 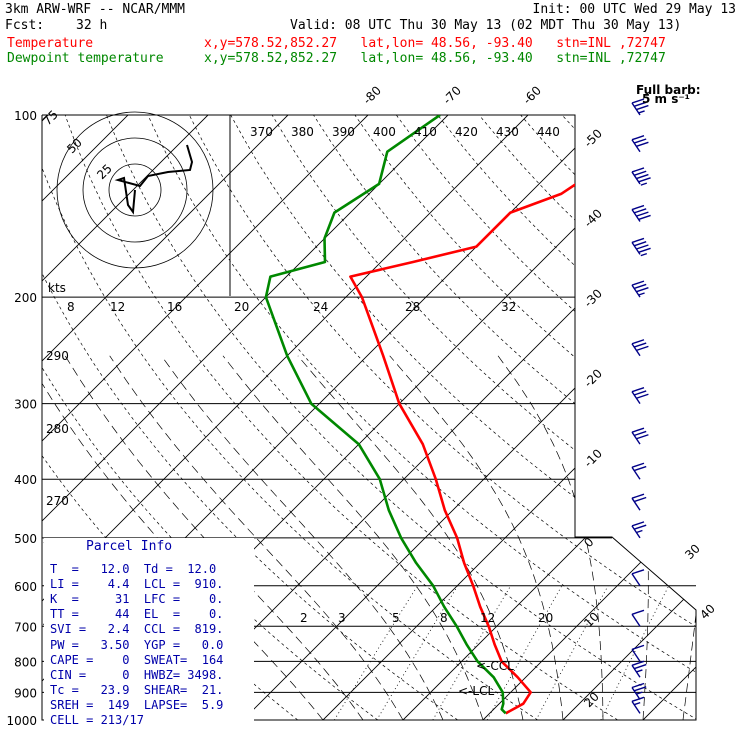 I want to click on temperature-tick-label: -60, so click(x=532, y=95).